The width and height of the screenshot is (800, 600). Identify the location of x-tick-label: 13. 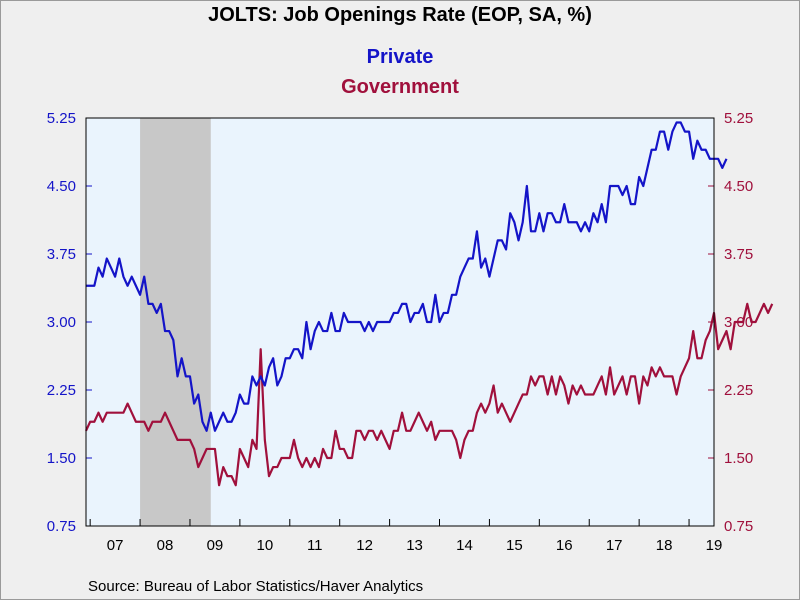
(414, 545).